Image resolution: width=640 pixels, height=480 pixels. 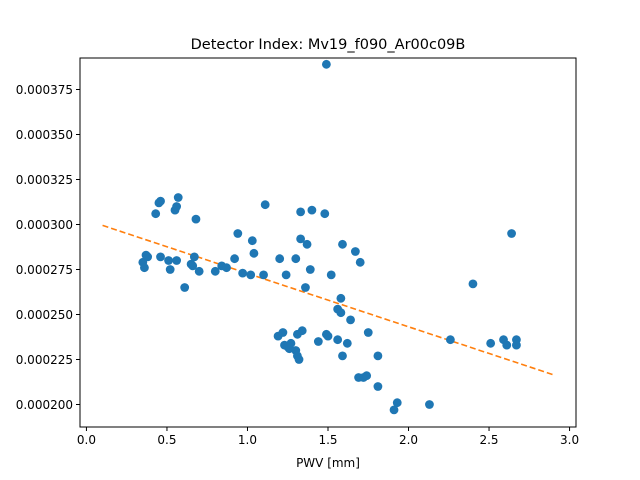 I want to click on x-axis-label: PWV [mm], so click(x=328, y=463).